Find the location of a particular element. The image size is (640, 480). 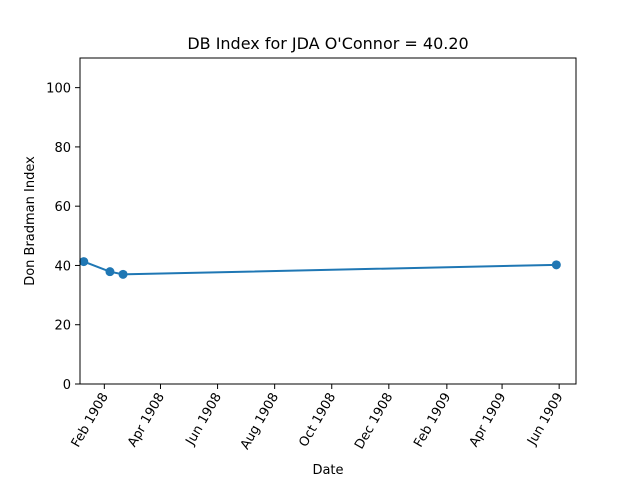

series-line is located at coordinates (320, 268).